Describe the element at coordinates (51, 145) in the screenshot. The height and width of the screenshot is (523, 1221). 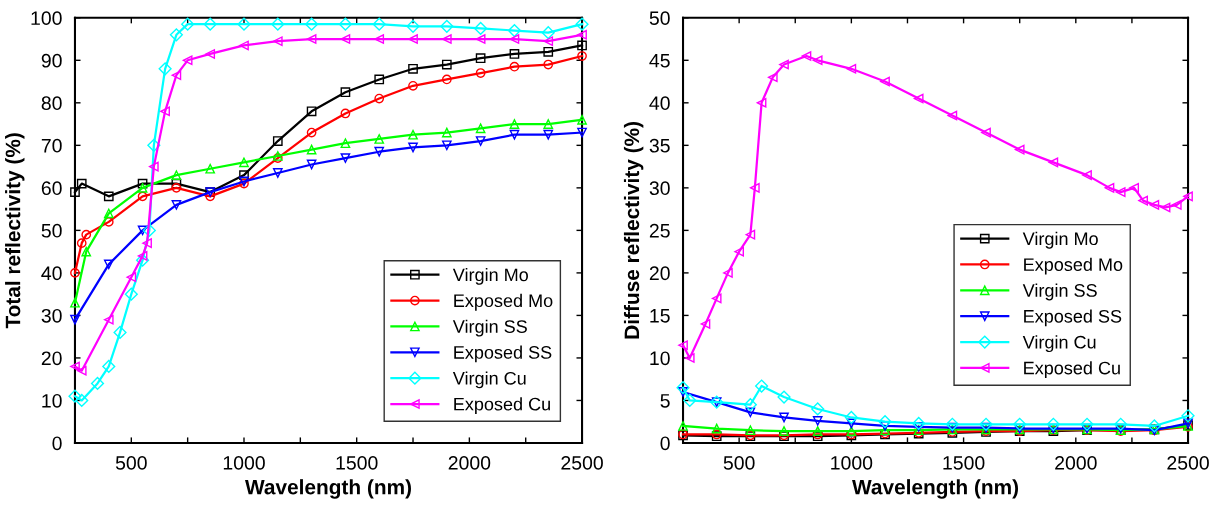
I see `y-tick-label: 70` at that location.